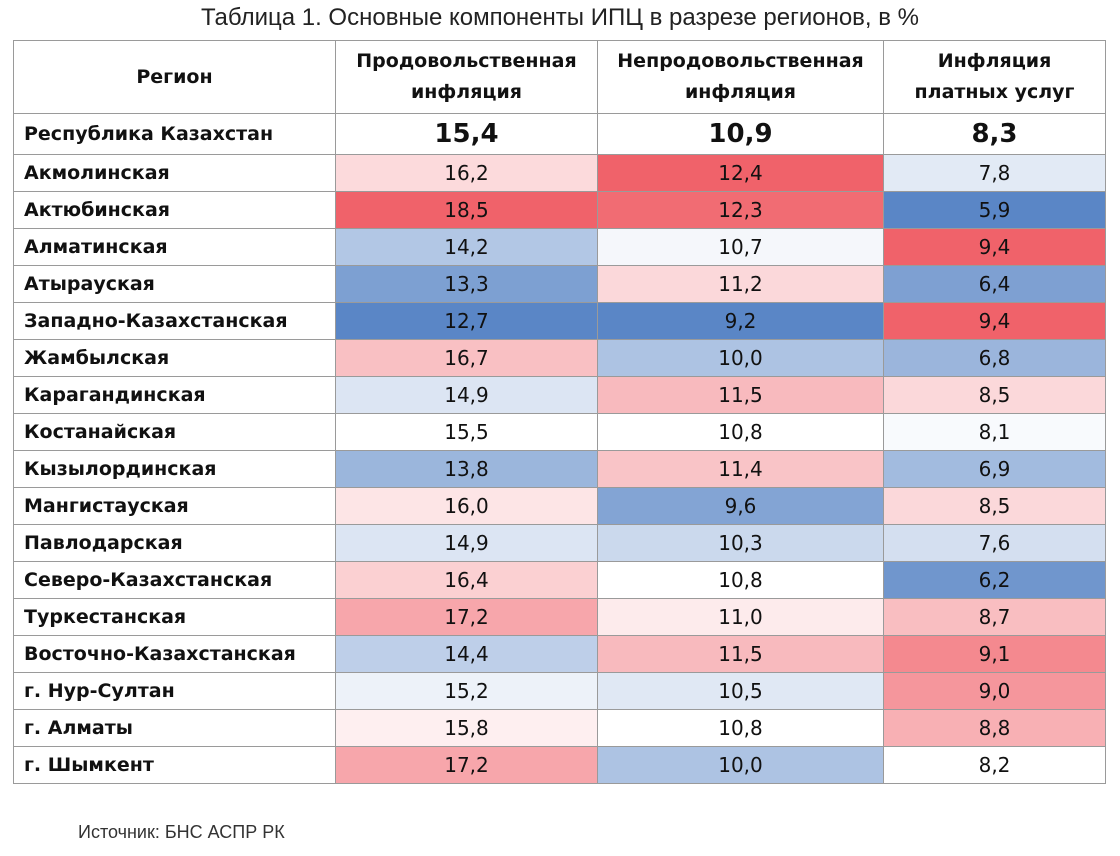 The height and width of the screenshot is (856, 1120). What do you see at coordinates (466, 284) in the screenshot?
I see `food-value: 13,3` at bounding box center [466, 284].